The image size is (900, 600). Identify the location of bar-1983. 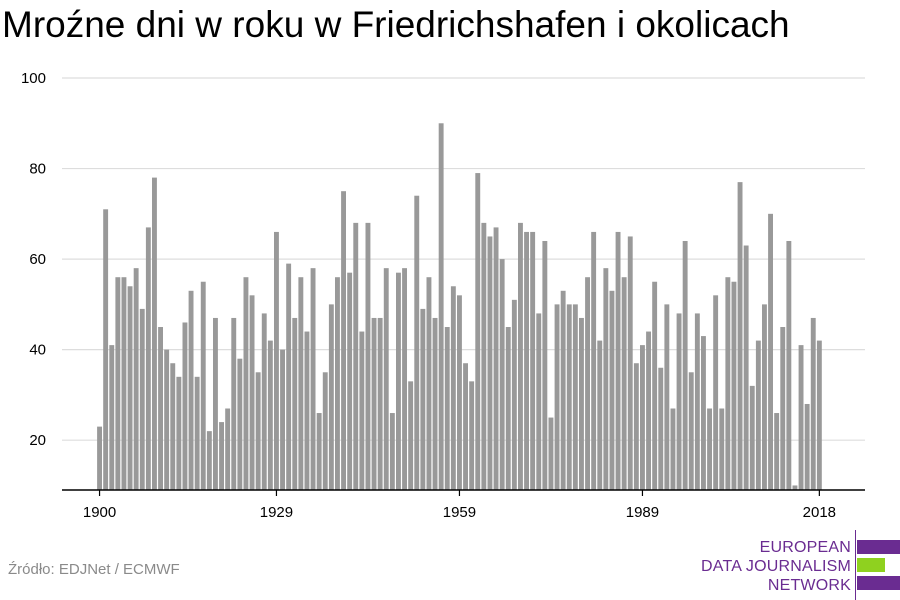
(606, 379).